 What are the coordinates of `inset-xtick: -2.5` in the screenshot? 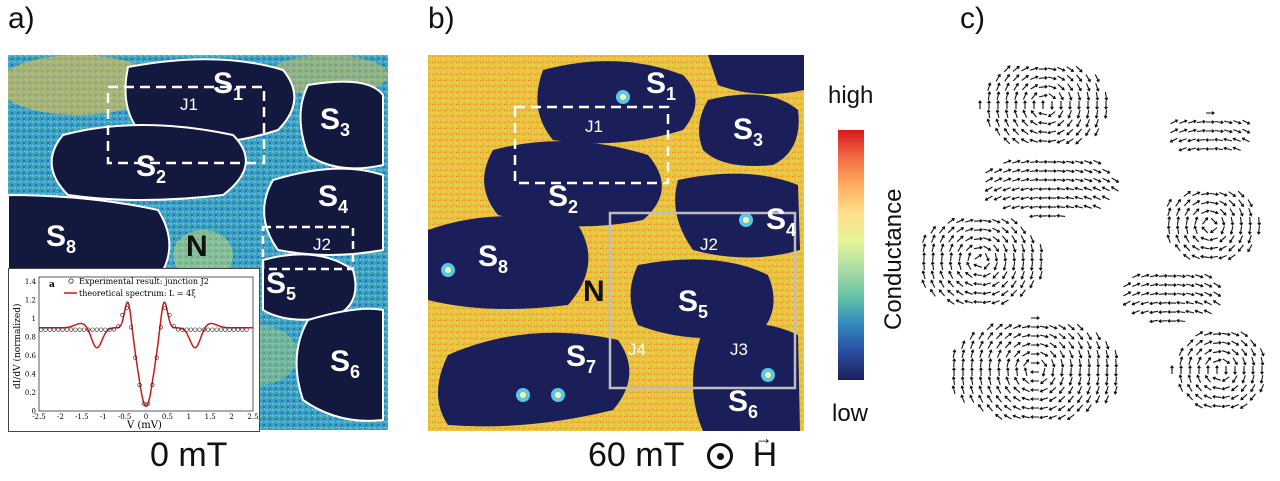 It's located at (39, 417).